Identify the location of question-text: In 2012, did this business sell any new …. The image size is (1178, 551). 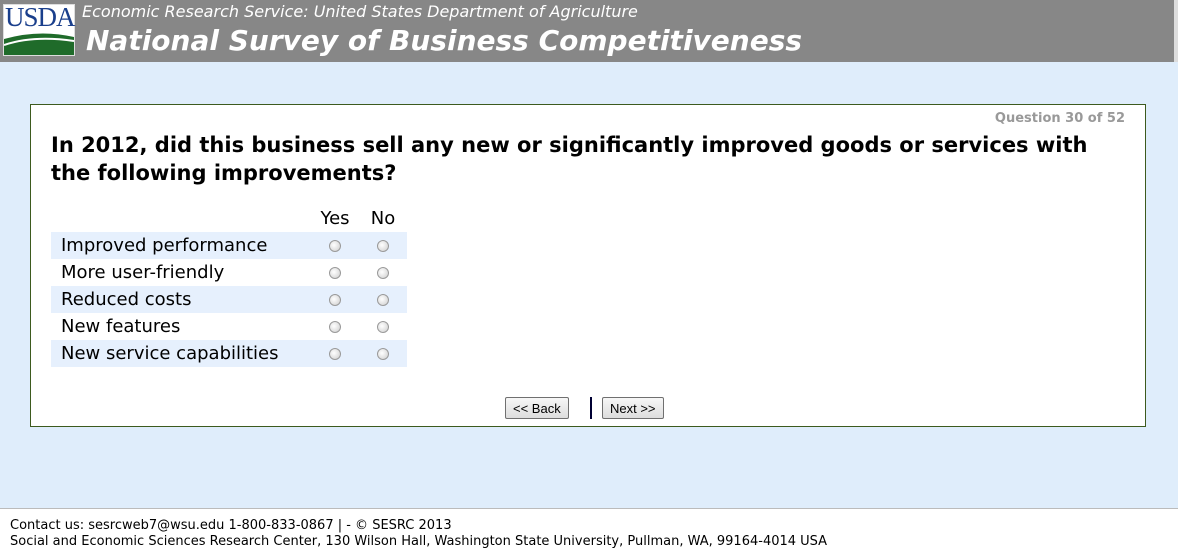
(569, 159).